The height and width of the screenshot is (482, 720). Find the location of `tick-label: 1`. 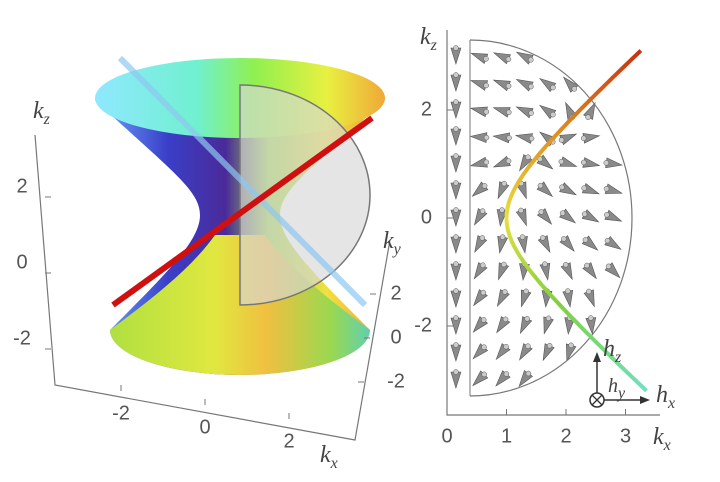

tick-label: 1 is located at coordinates (506, 436).